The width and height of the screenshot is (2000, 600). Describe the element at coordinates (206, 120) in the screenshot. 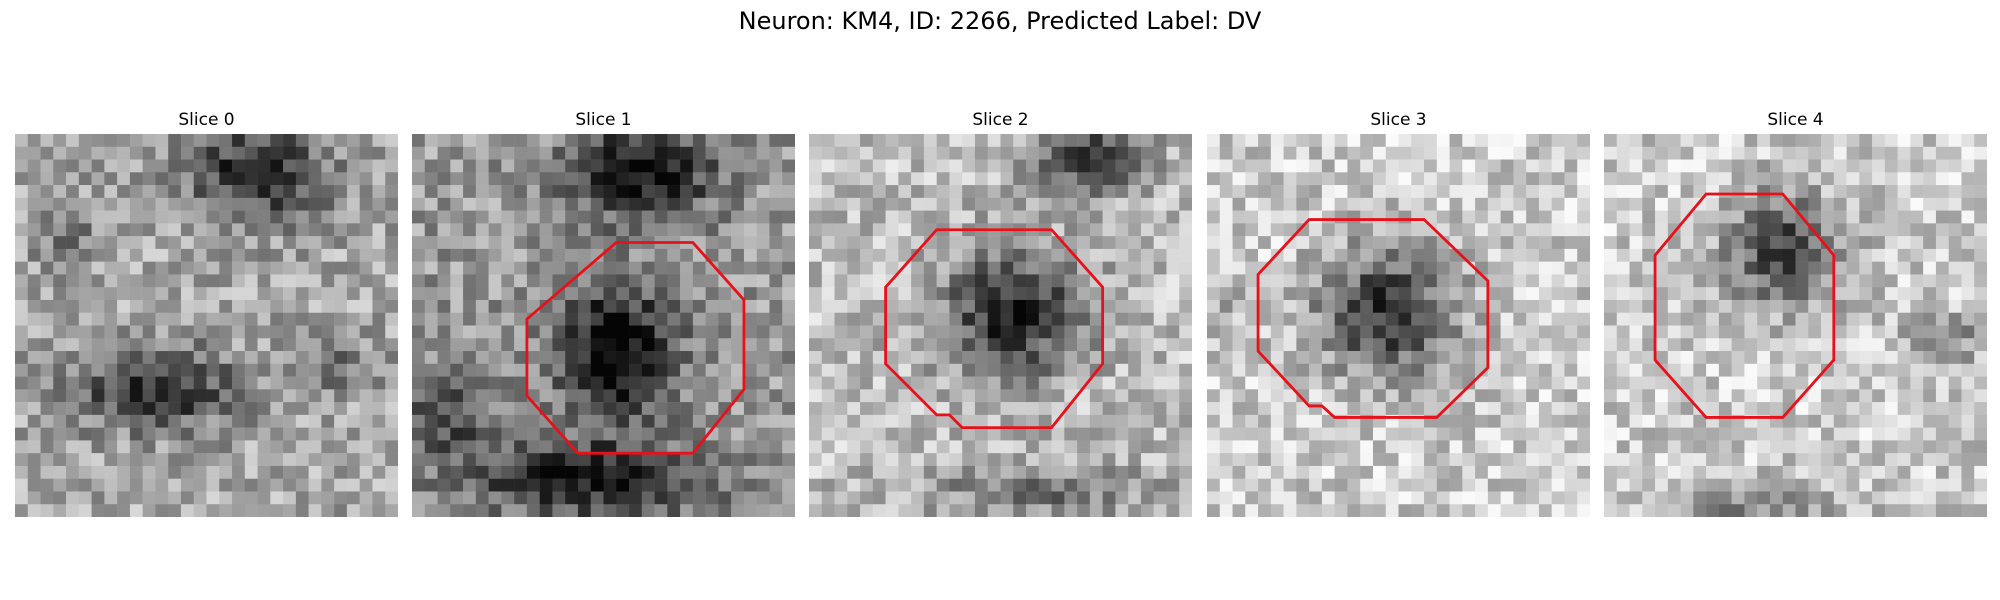

I see `slice-title-0: Slice 0` at that location.